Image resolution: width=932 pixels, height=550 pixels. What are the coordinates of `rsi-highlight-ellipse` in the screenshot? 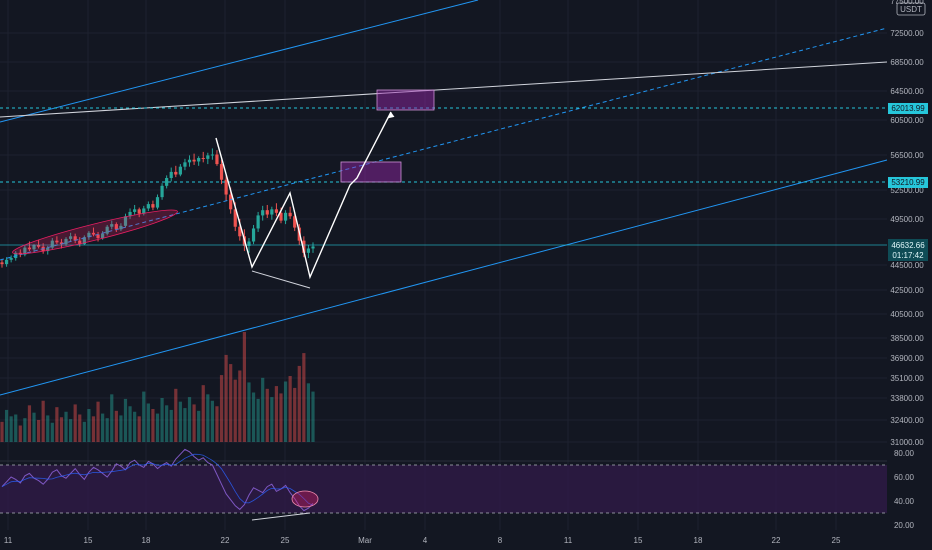 It's located at (305, 499).